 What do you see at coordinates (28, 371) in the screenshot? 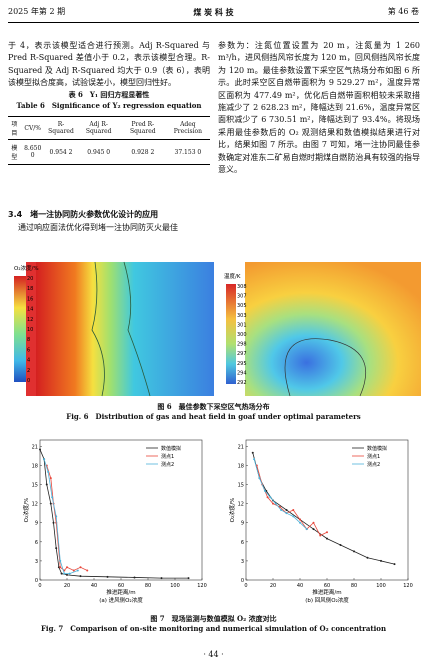
I see `colorbar-label: 2` at bounding box center [28, 371].